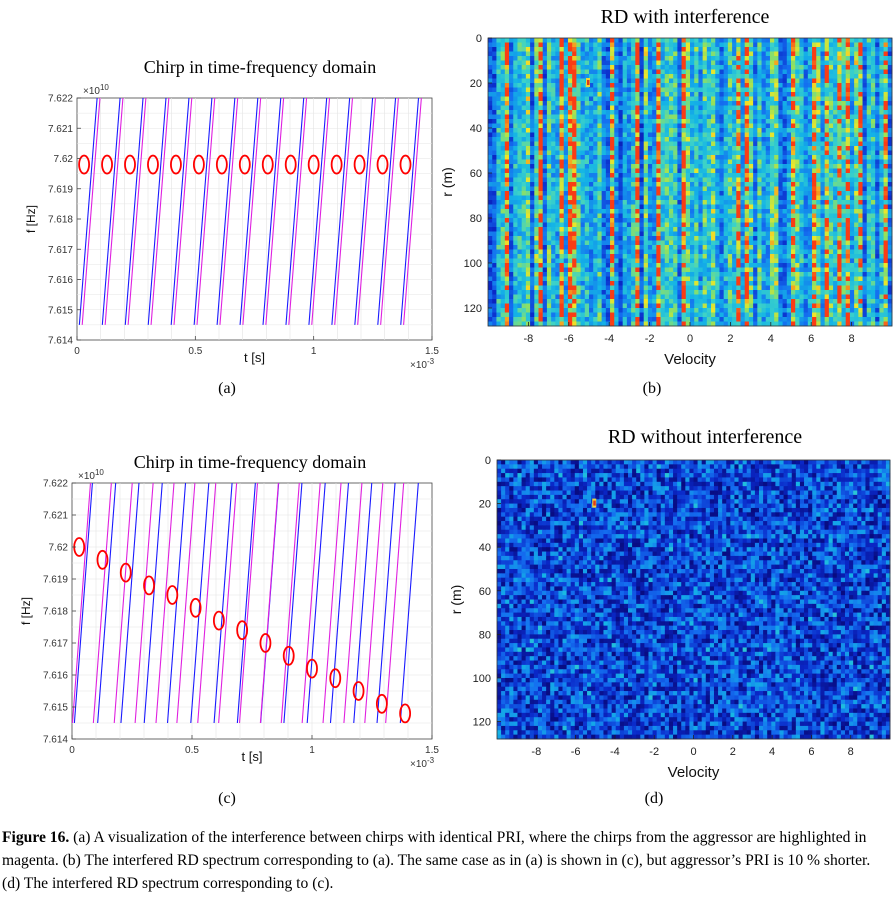 Image resolution: width=895 pixels, height=909 pixels. I want to click on x-tick-label: -6, so click(569, 339).